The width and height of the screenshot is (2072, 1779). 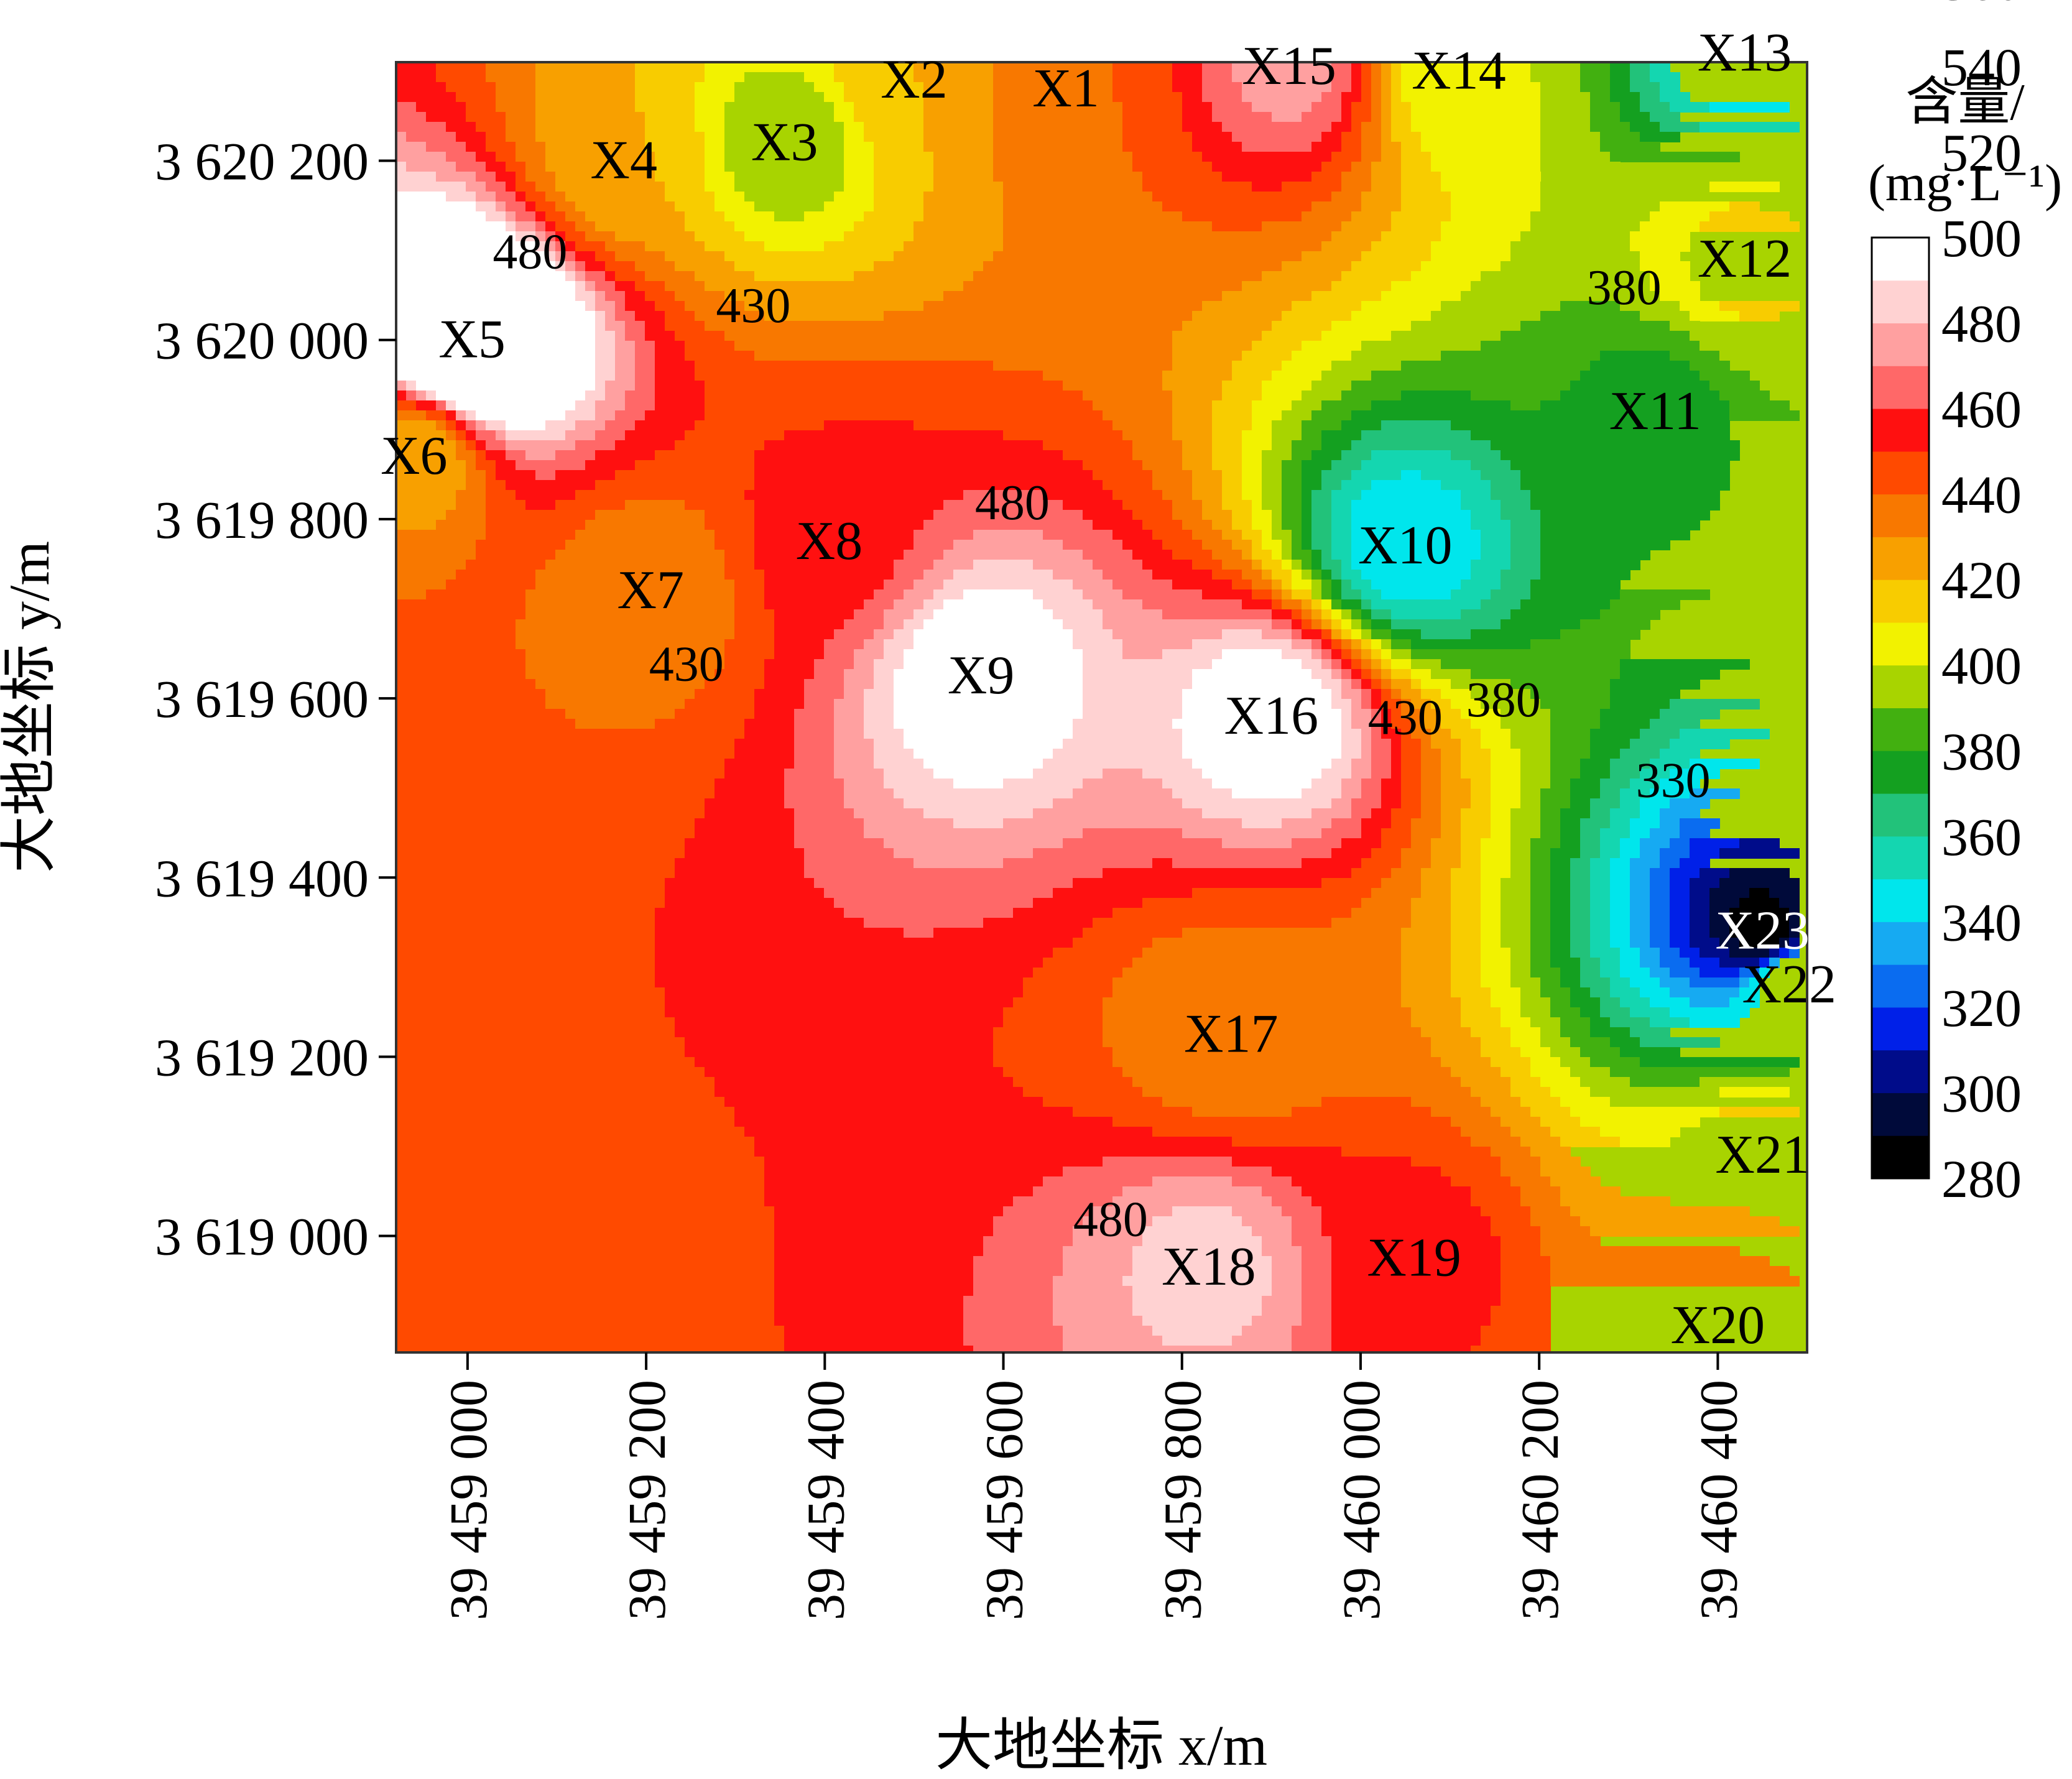 What do you see at coordinates (262, 162) in the screenshot?
I see `y-tick-label: 3 620 200` at bounding box center [262, 162].